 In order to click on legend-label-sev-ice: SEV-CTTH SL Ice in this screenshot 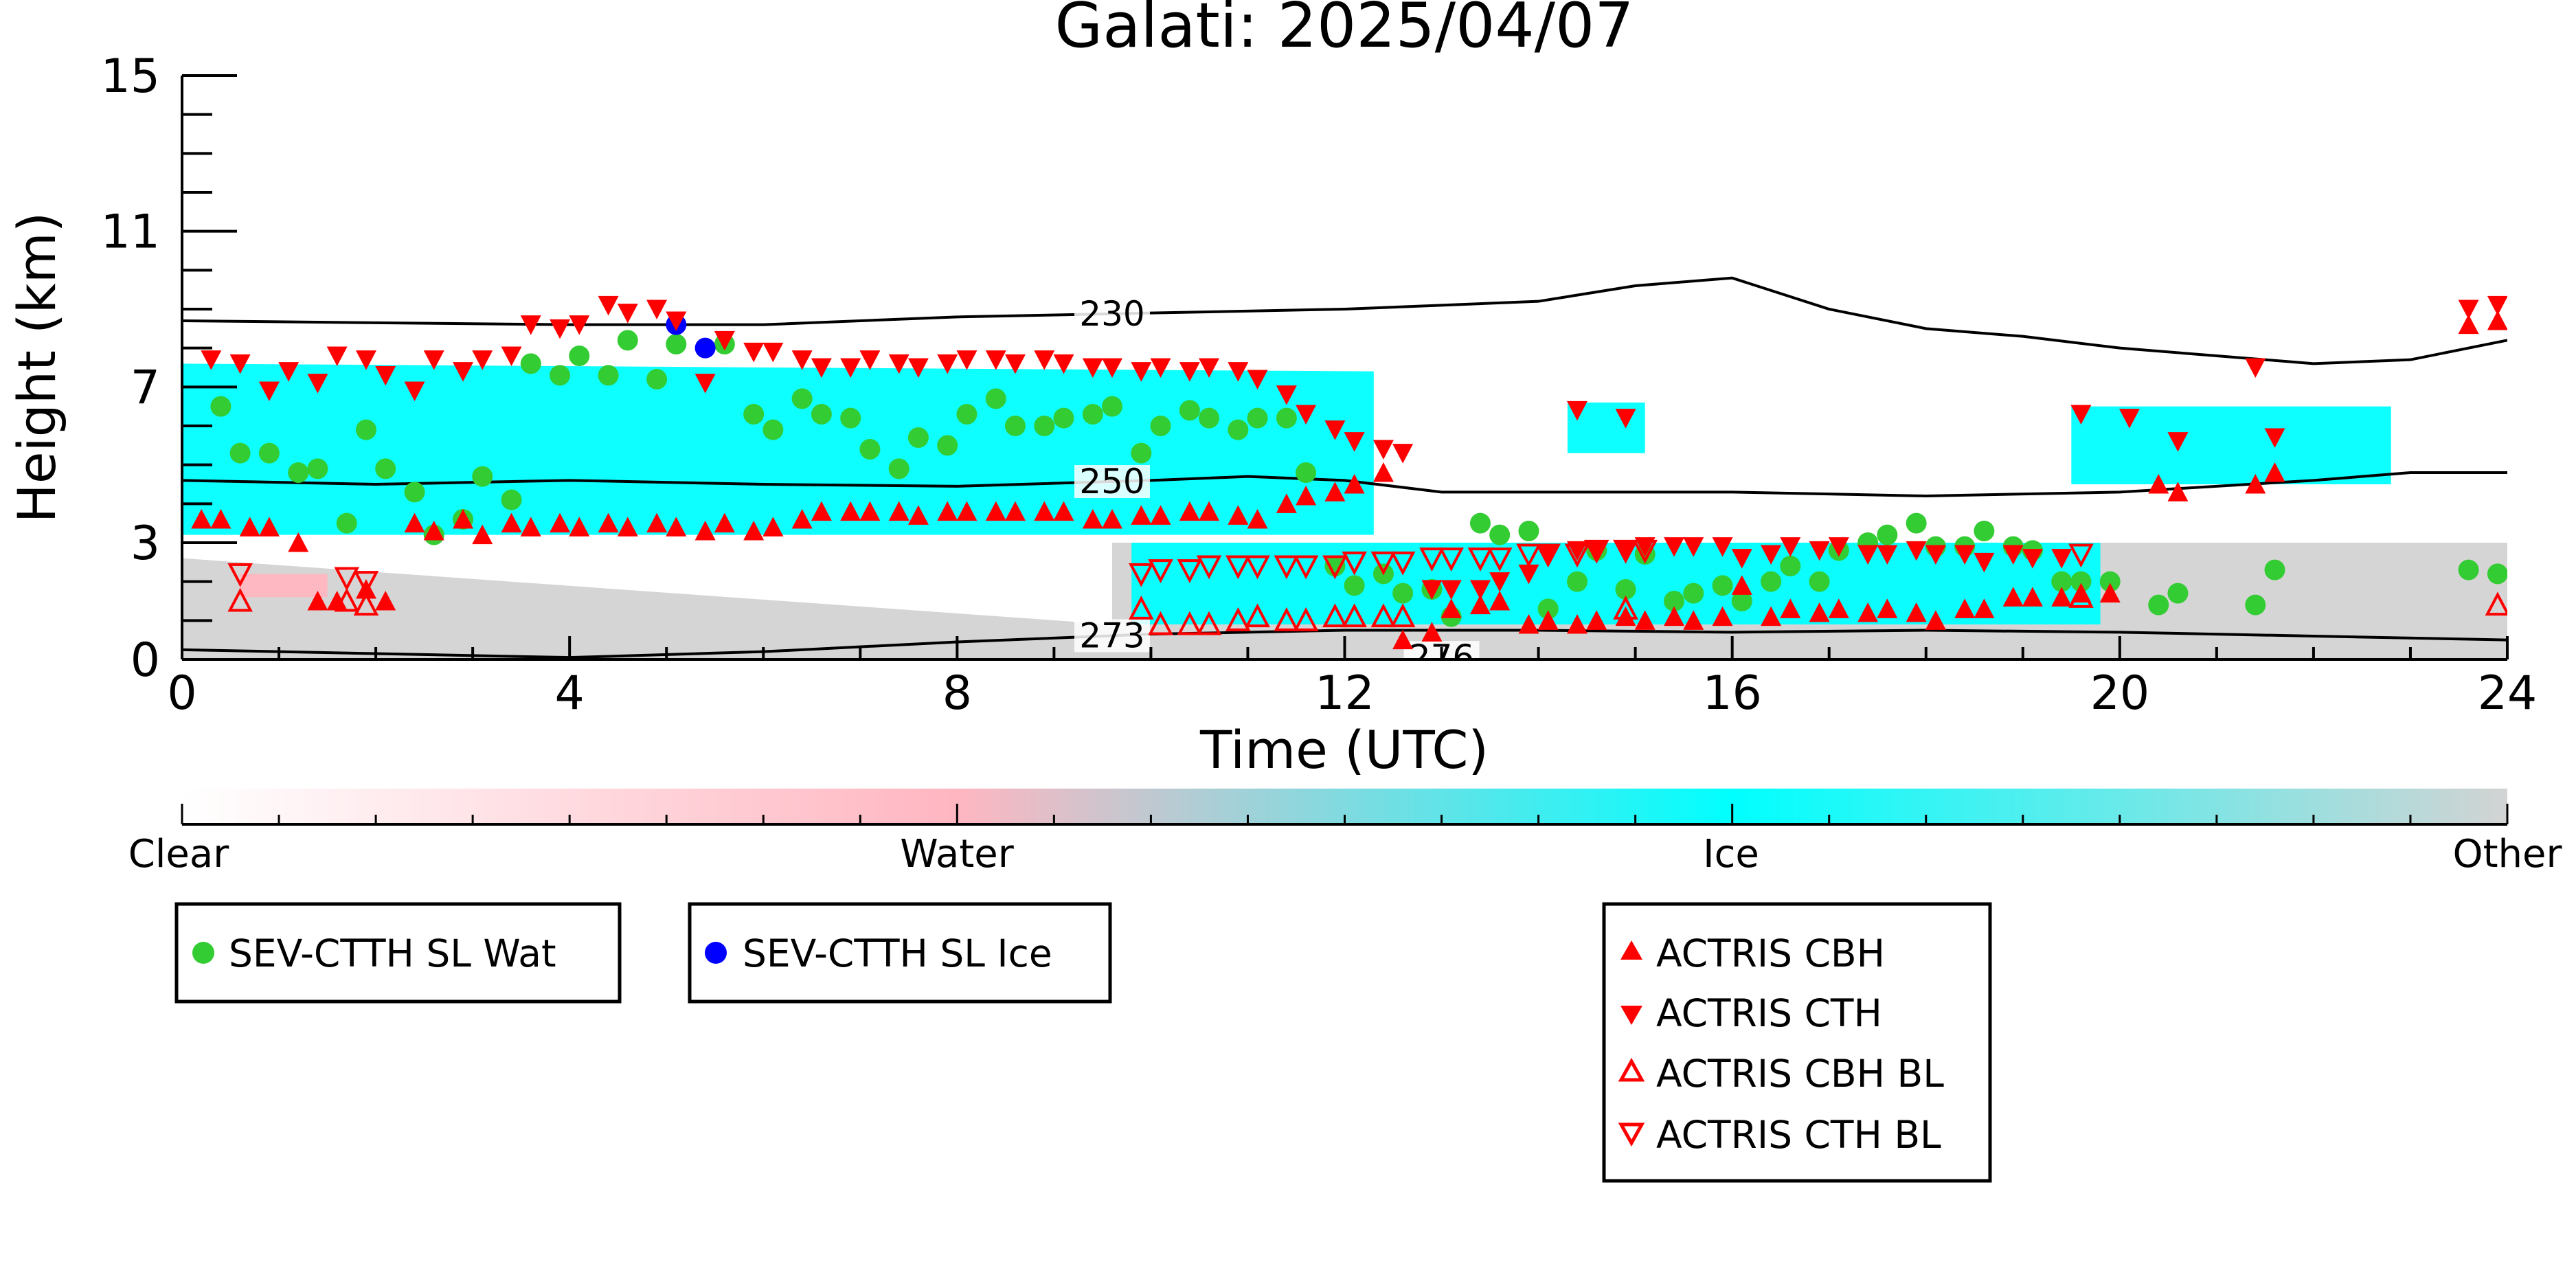, I will do `click(897, 953)`.